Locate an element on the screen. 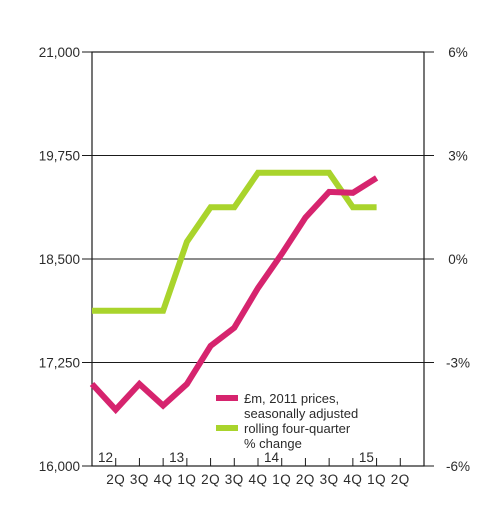  left-axis: 16,000 17,250 18,500 19,750 21,000 is located at coordinates (65, 259).